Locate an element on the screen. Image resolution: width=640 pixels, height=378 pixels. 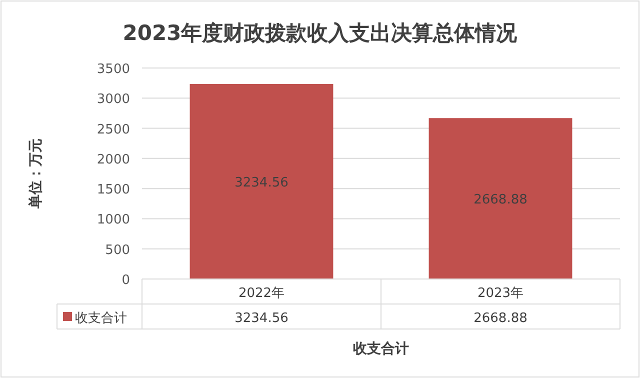
y-tick-label: 1500 is located at coordinates (113, 190).